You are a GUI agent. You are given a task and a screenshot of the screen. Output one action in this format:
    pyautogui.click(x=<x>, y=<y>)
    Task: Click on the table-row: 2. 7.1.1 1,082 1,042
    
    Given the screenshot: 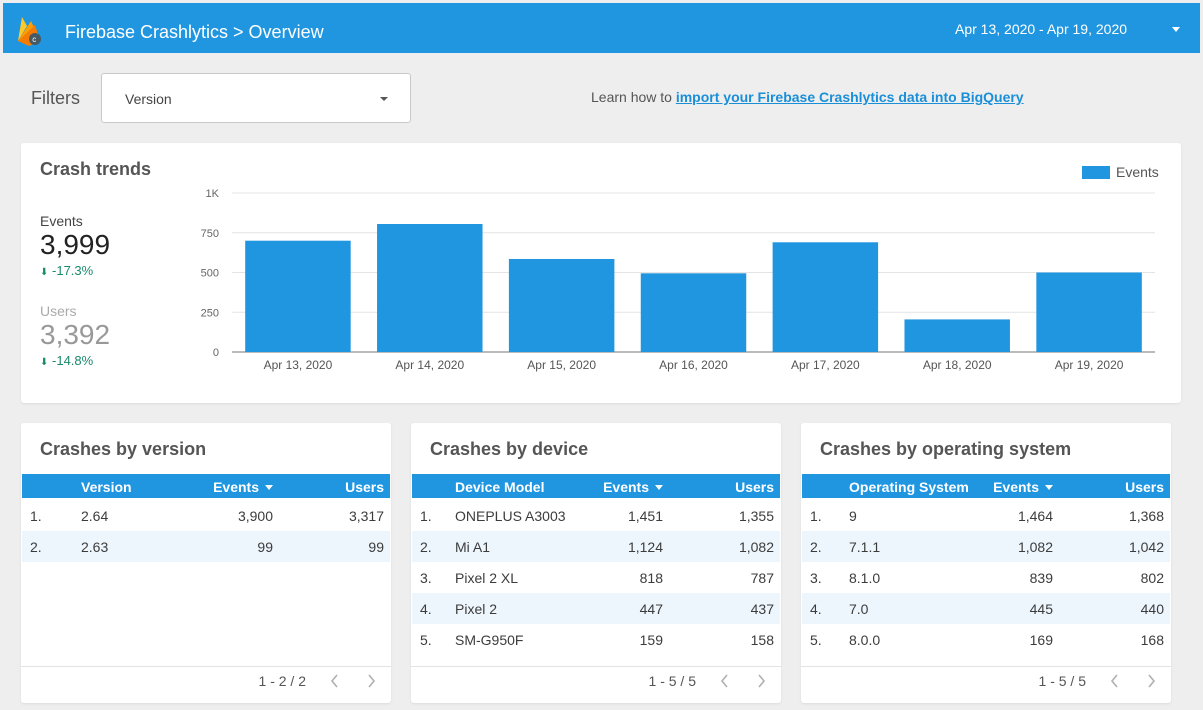 What is the action you would take?
    pyautogui.click(x=986, y=546)
    